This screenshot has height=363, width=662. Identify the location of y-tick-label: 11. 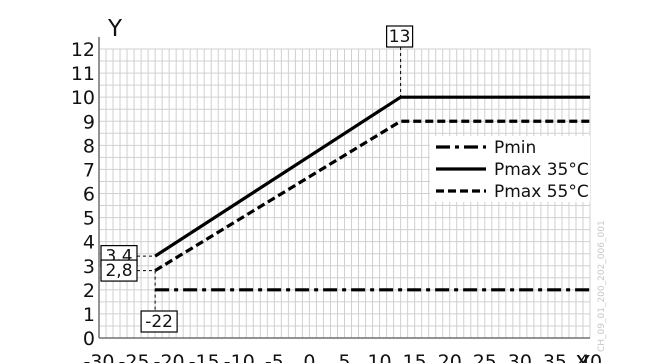
(83, 74).